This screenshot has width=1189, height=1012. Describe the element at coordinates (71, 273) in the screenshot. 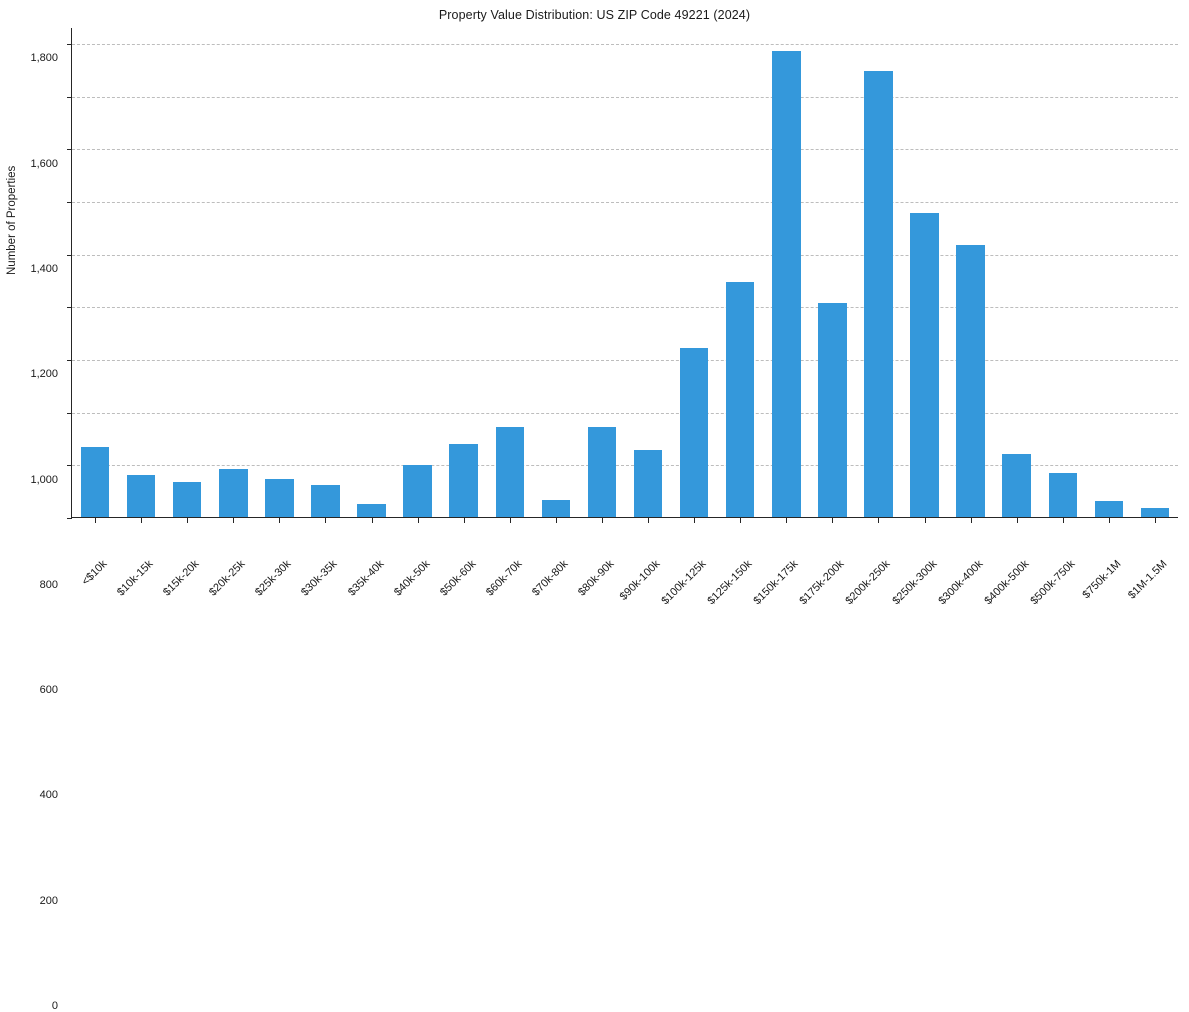

I see `y-axis-line` at that location.